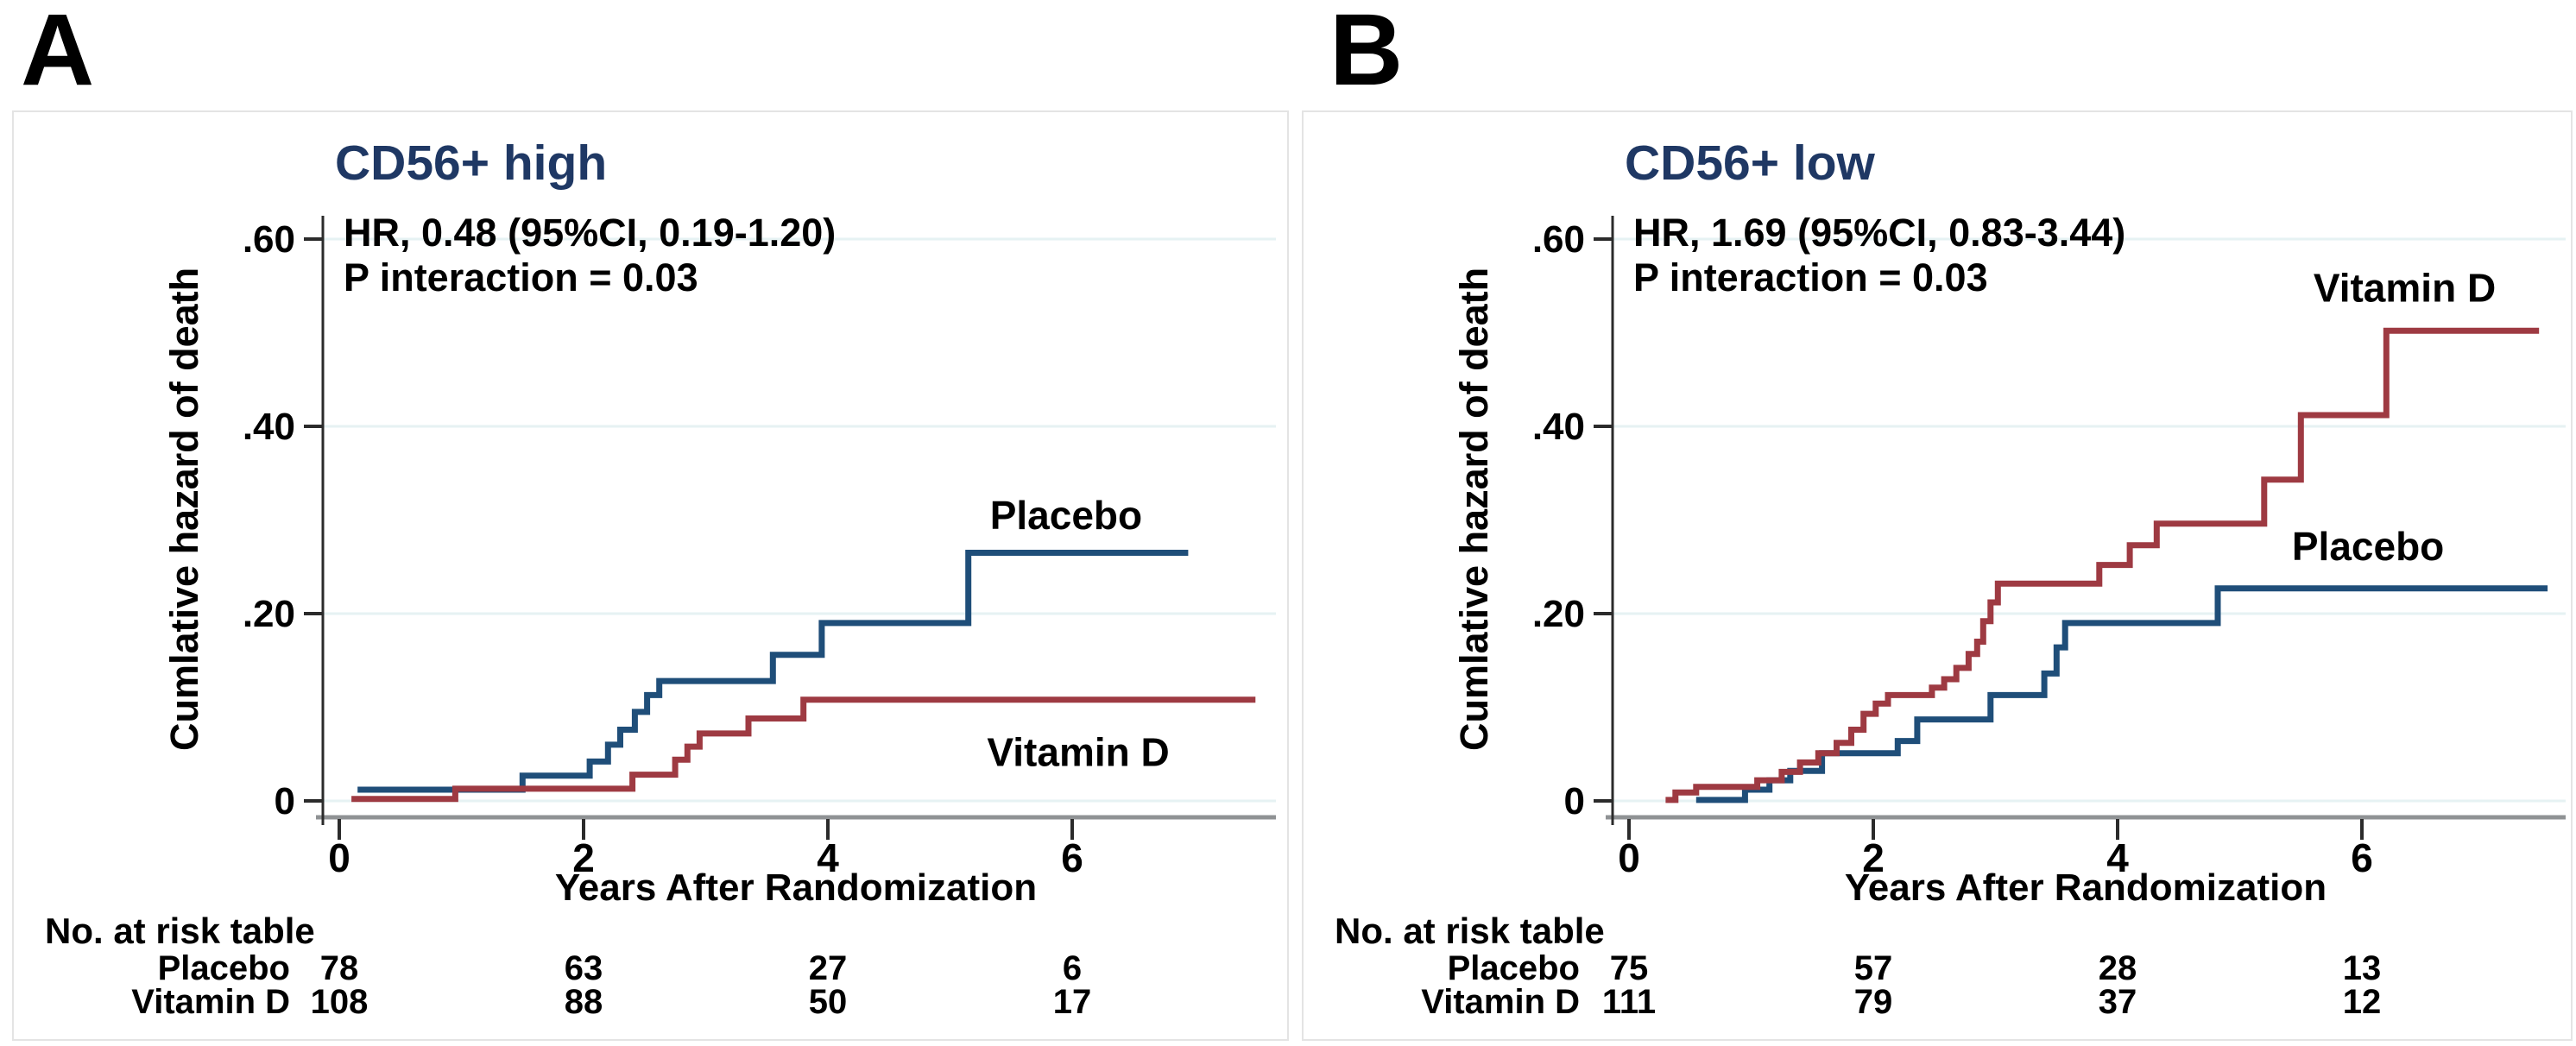 The width and height of the screenshot is (2576, 1046). I want to click on risk-value: 88, so click(583, 1002).